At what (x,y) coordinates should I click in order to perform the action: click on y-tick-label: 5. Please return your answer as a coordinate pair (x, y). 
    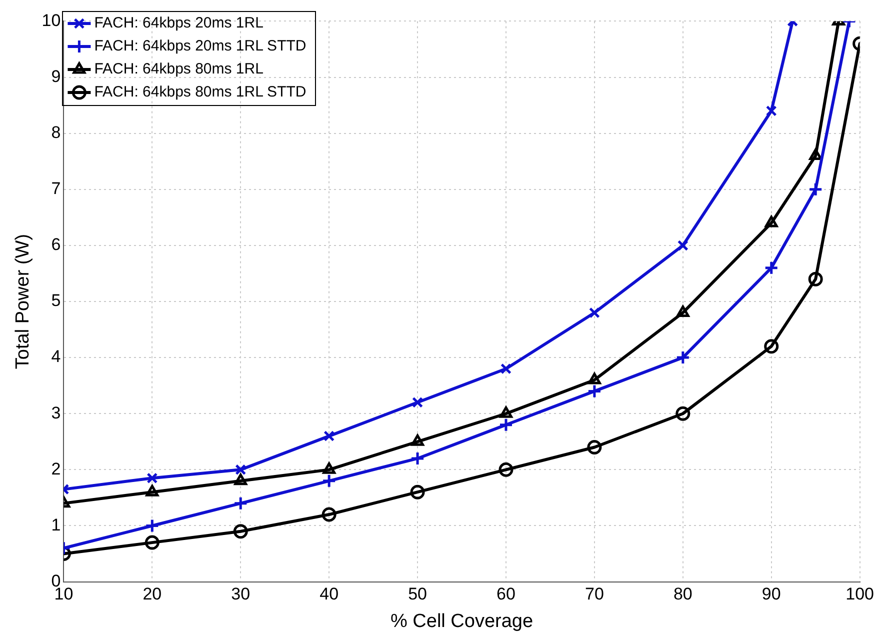
    Looking at the image, I should click on (56, 300).